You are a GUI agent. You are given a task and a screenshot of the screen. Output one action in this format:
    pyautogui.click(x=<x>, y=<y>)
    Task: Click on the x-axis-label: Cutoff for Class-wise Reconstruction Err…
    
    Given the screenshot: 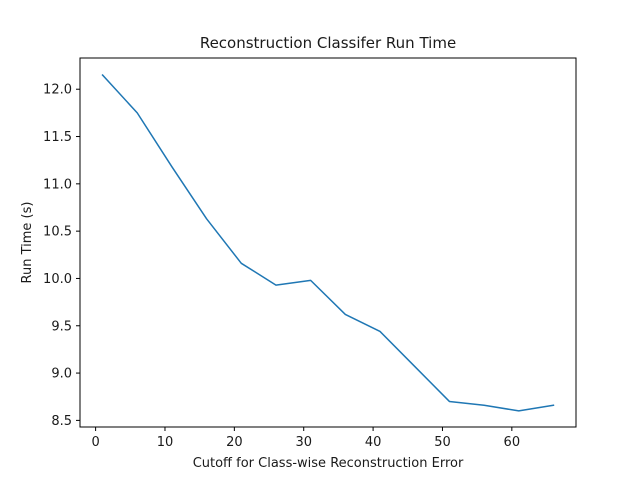 What is the action you would take?
    pyautogui.click(x=328, y=463)
    